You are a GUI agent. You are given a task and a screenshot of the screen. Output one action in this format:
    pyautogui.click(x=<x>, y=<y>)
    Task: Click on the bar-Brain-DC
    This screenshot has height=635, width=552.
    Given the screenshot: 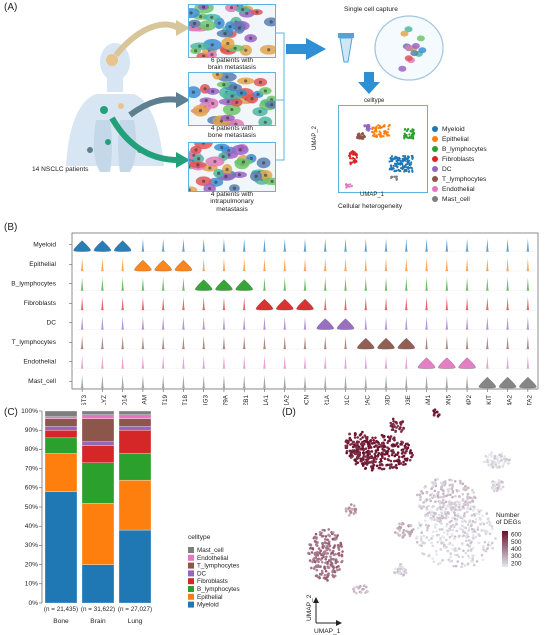 What is the action you would take?
    pyautogui.click(x=98, y=443)
    